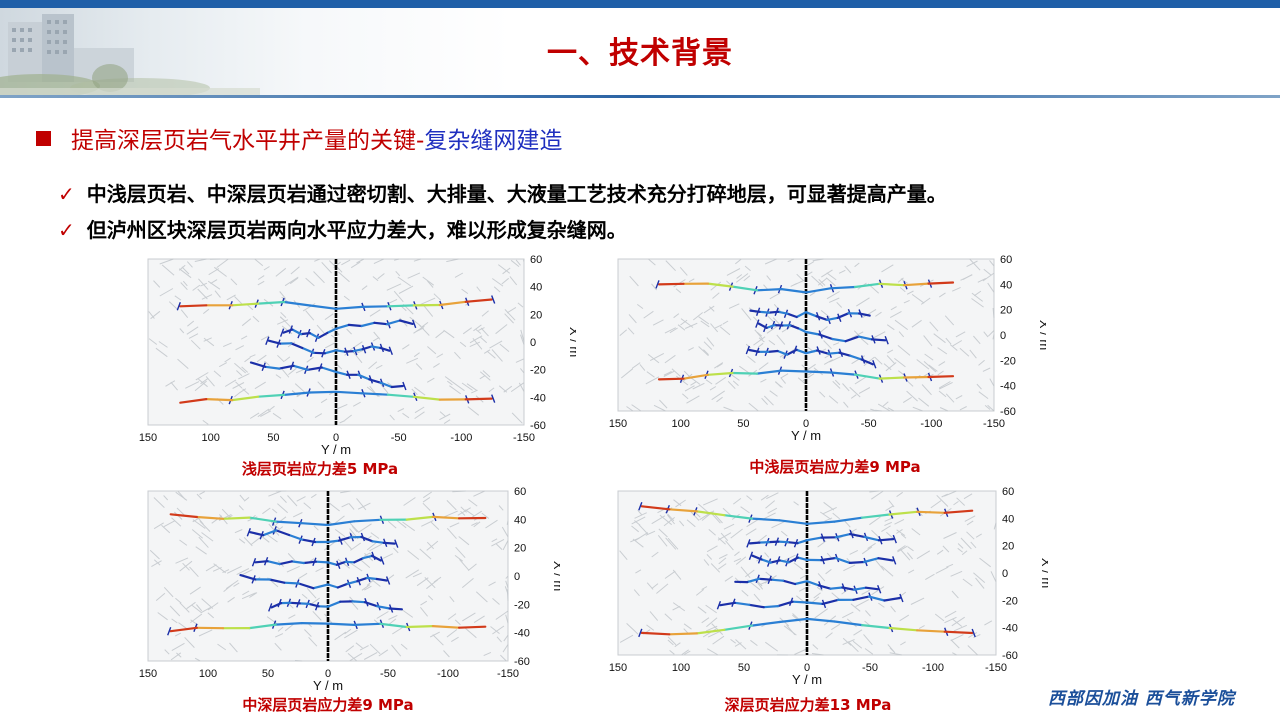 The height and width of the screenshot is (720, 1280). Describe the element at coordinates (336, 438) in the screenshot. I see `x-axis-tick-label: 0` at that location.